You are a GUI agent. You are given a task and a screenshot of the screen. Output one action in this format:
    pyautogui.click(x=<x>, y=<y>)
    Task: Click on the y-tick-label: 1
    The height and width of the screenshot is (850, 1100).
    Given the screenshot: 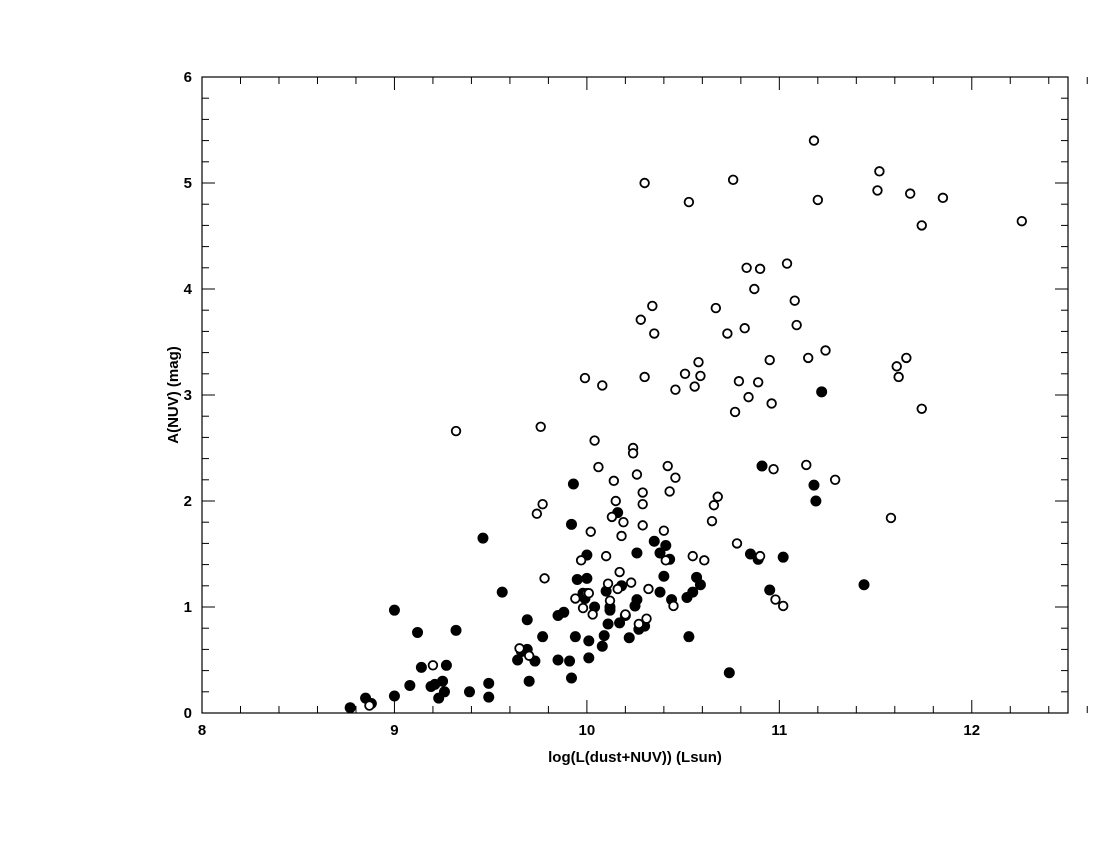 What is the action you would take?
    pyautogui.click(x=188, y=607)
    